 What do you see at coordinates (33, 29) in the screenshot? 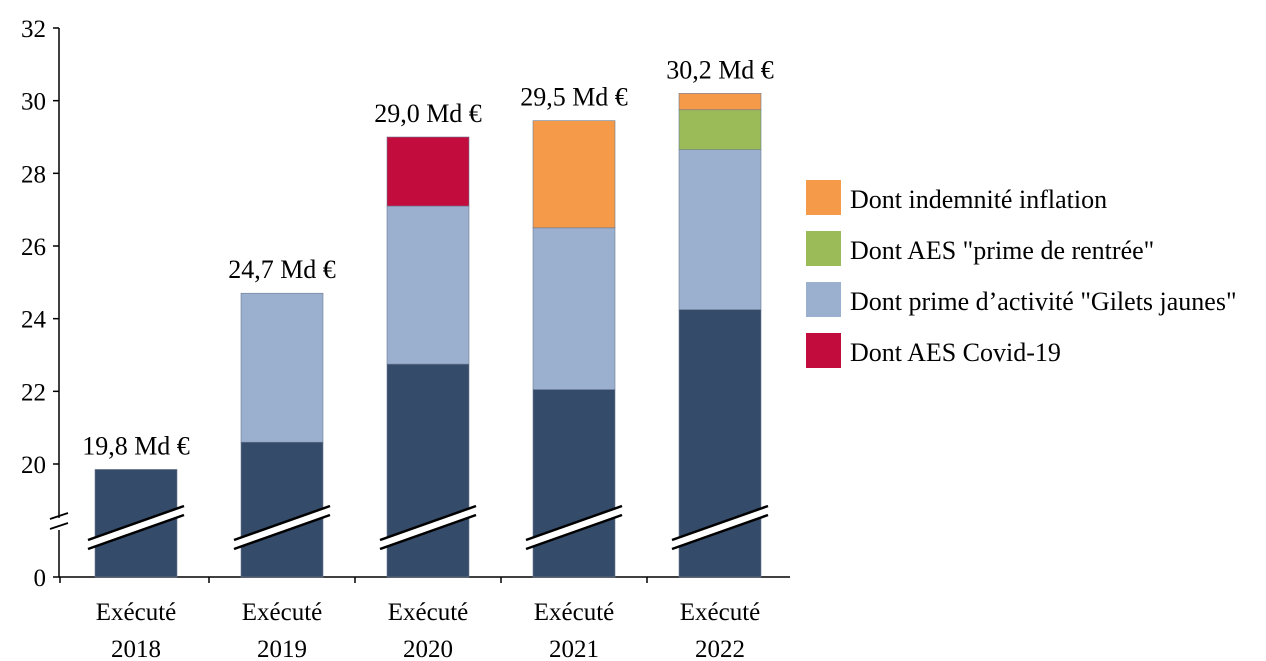
I see `y-tick-label: 32` at bounding box center [33, 29].